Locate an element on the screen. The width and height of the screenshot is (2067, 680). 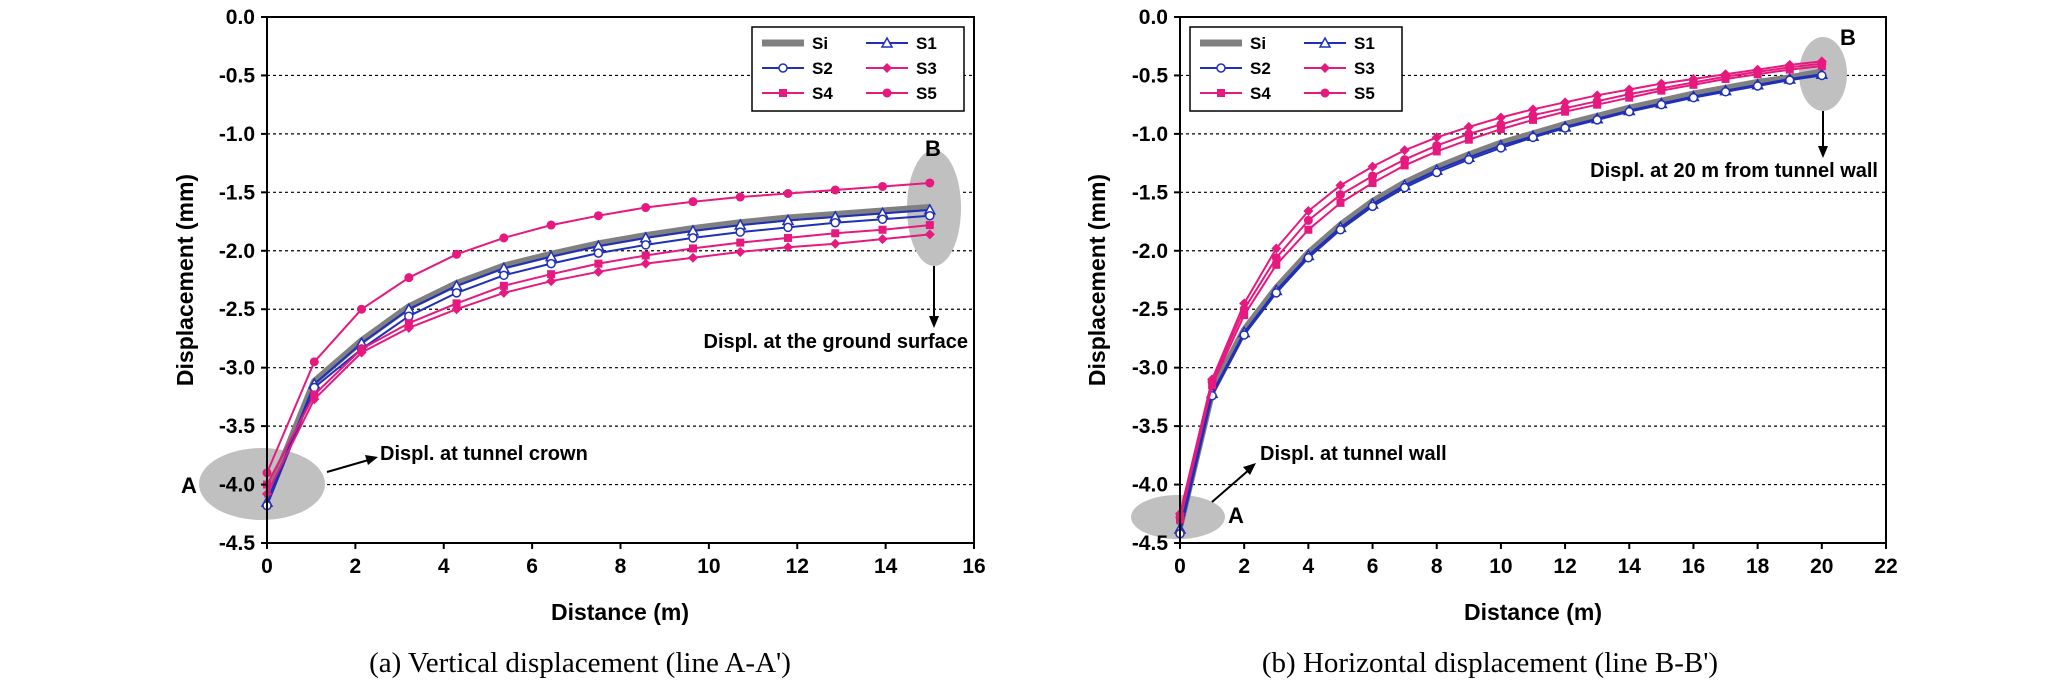
panel-a-arrowhead-b is located at coordinates (934, 322).